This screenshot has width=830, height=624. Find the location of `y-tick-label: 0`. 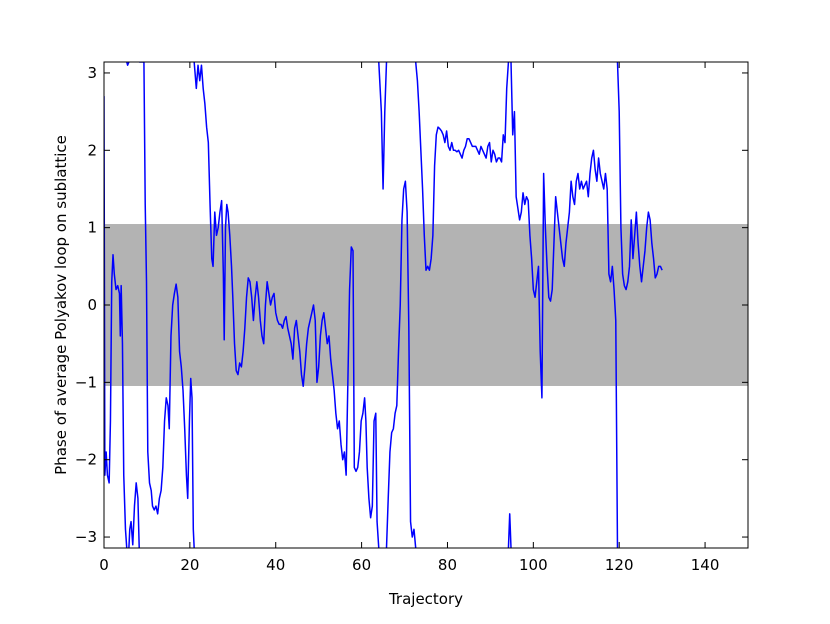

y-tick-label: 0 is located at coordinates (92, 305).